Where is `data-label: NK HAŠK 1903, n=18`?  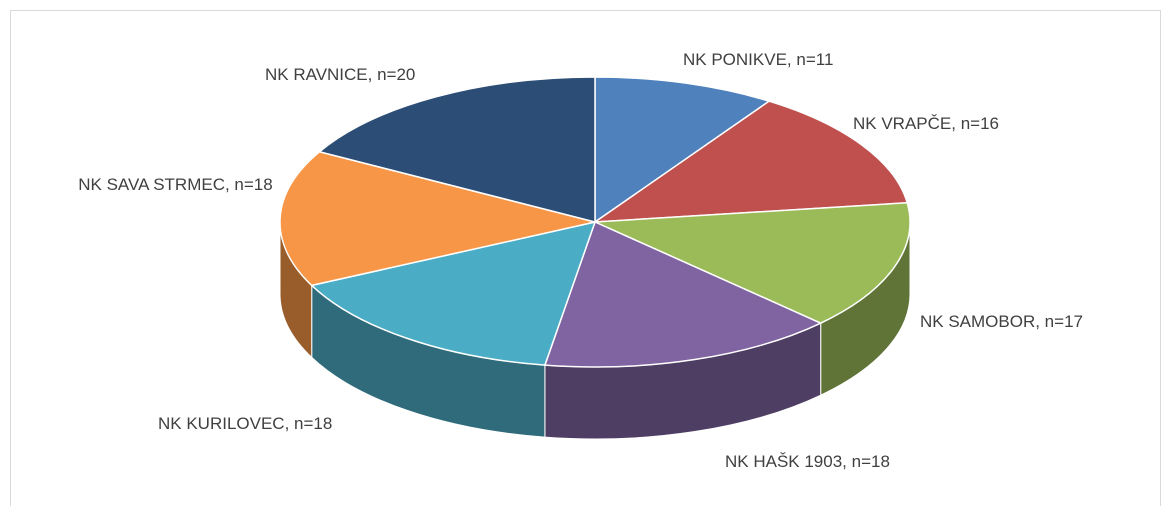 data-label: NK HAŠK 1903, n=18 is located at coordinates (807, 461).